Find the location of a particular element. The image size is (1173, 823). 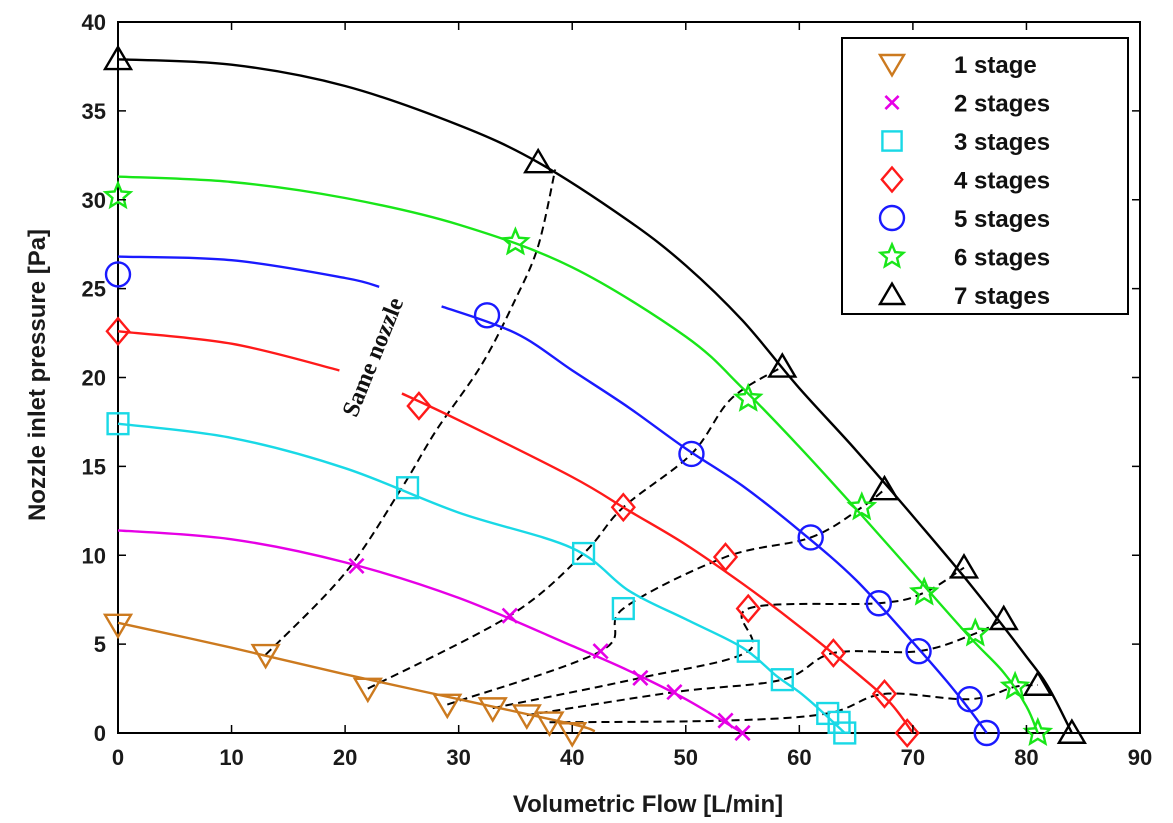

legend-entry-5-stages: 5 stages is located at coordinates (964, 218).